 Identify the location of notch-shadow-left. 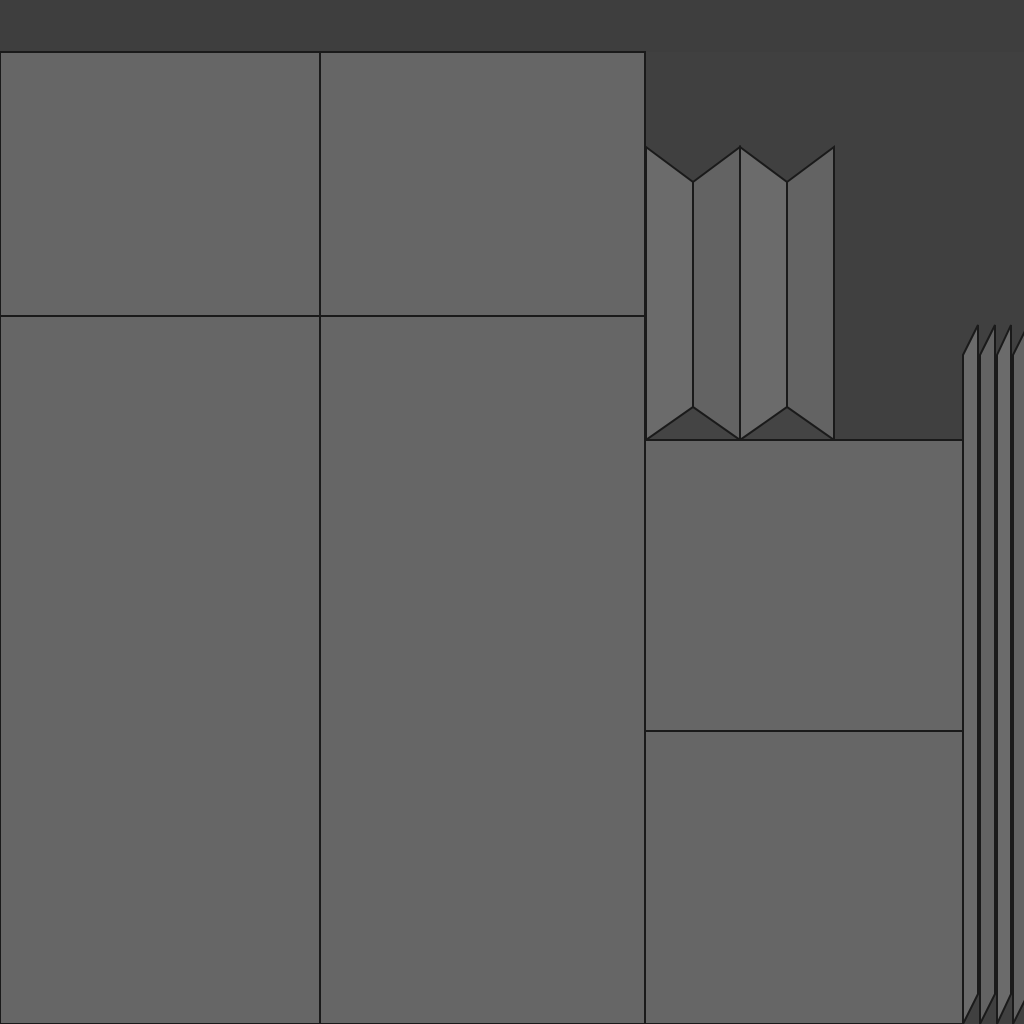
(693, 423).